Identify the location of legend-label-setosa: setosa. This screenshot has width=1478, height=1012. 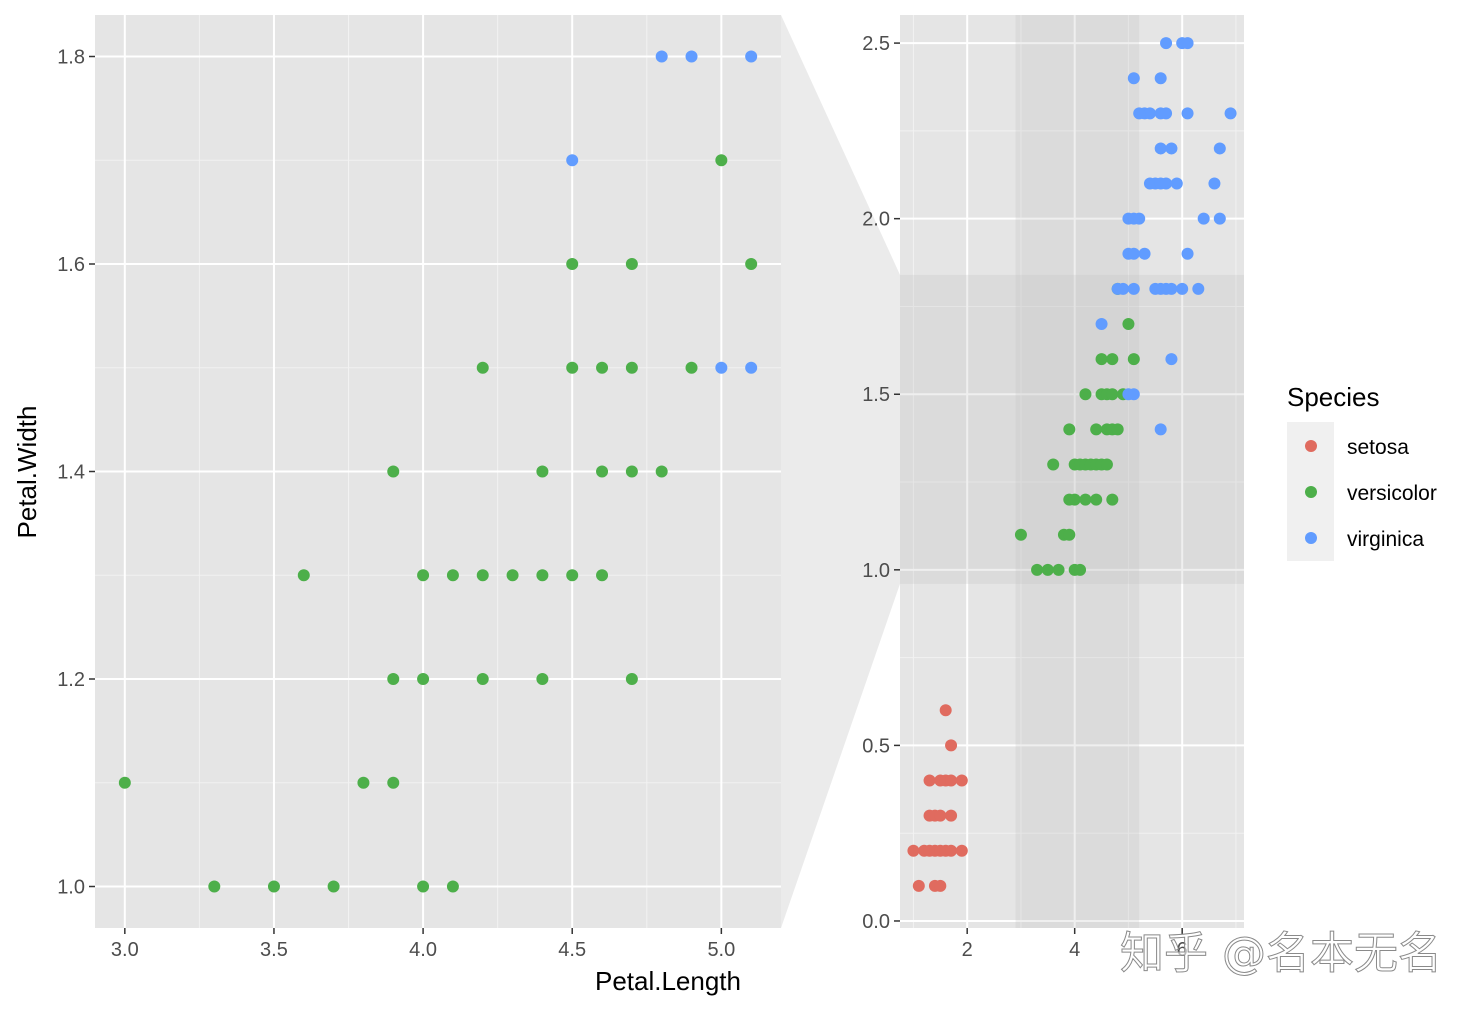
(1378, 447).